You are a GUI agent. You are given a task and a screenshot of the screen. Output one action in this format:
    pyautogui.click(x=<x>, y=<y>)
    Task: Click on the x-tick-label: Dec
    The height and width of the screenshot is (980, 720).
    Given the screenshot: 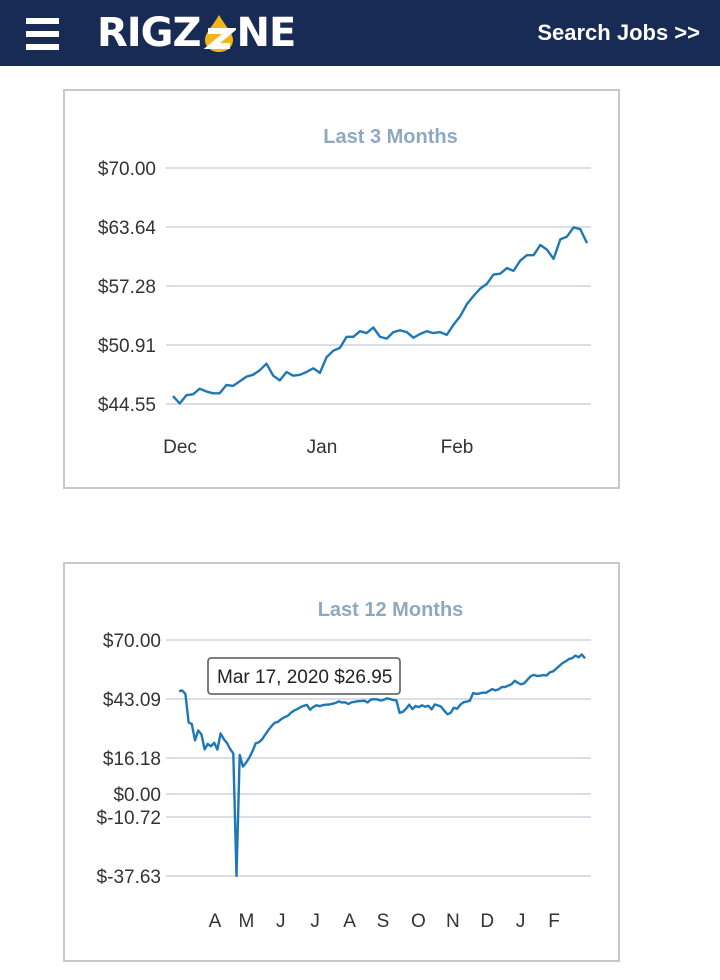 What is the action you would take?
    pyautogui.click(x=180, y=447)
    